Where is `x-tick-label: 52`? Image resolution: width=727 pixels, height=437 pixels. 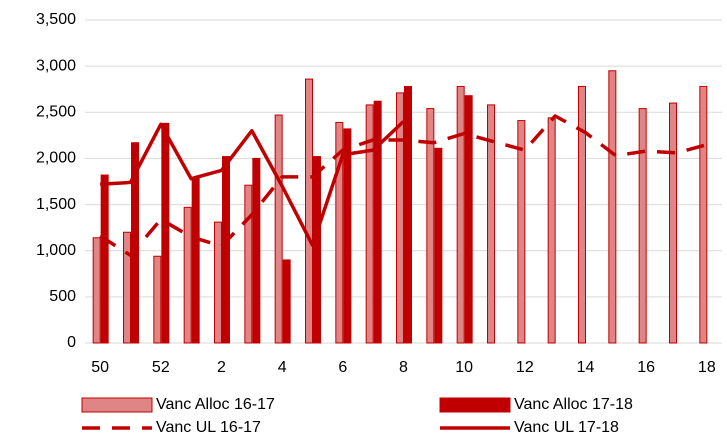
x-tick-label: 52 is located at coordinates (161, 367).